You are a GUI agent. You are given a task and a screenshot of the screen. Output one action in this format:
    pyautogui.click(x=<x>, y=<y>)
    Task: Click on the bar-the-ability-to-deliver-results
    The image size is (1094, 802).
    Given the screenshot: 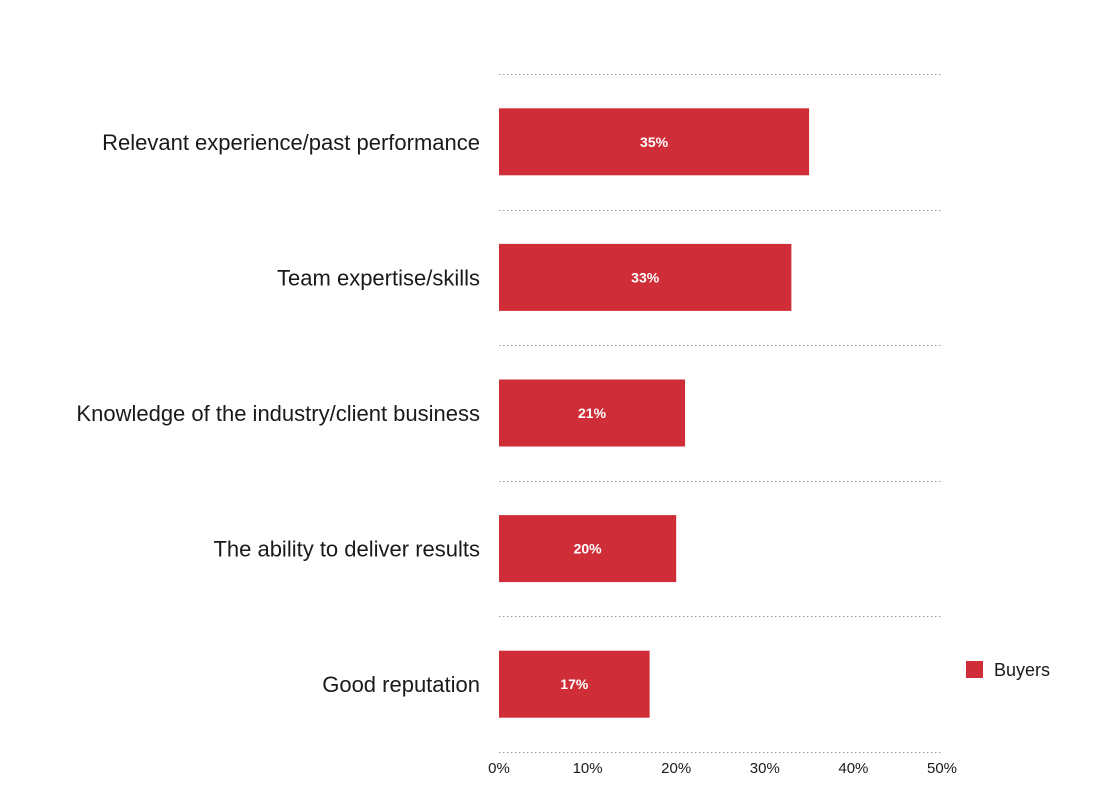 What is the action you would take?
    pyautogui.click(x=588, y=549)
    